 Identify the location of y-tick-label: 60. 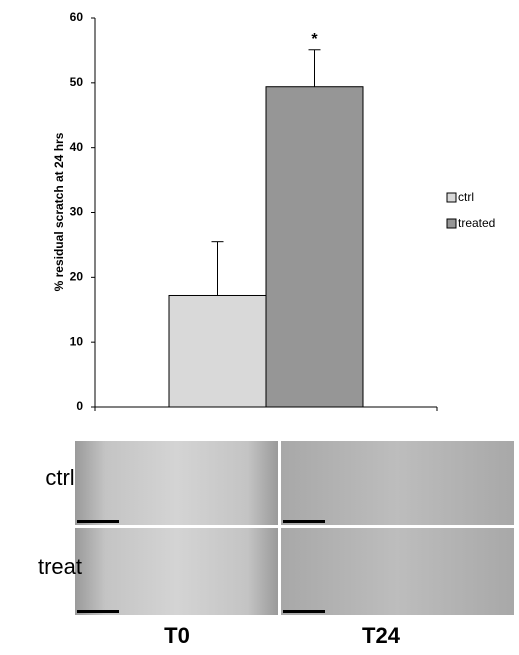
(77, 17).